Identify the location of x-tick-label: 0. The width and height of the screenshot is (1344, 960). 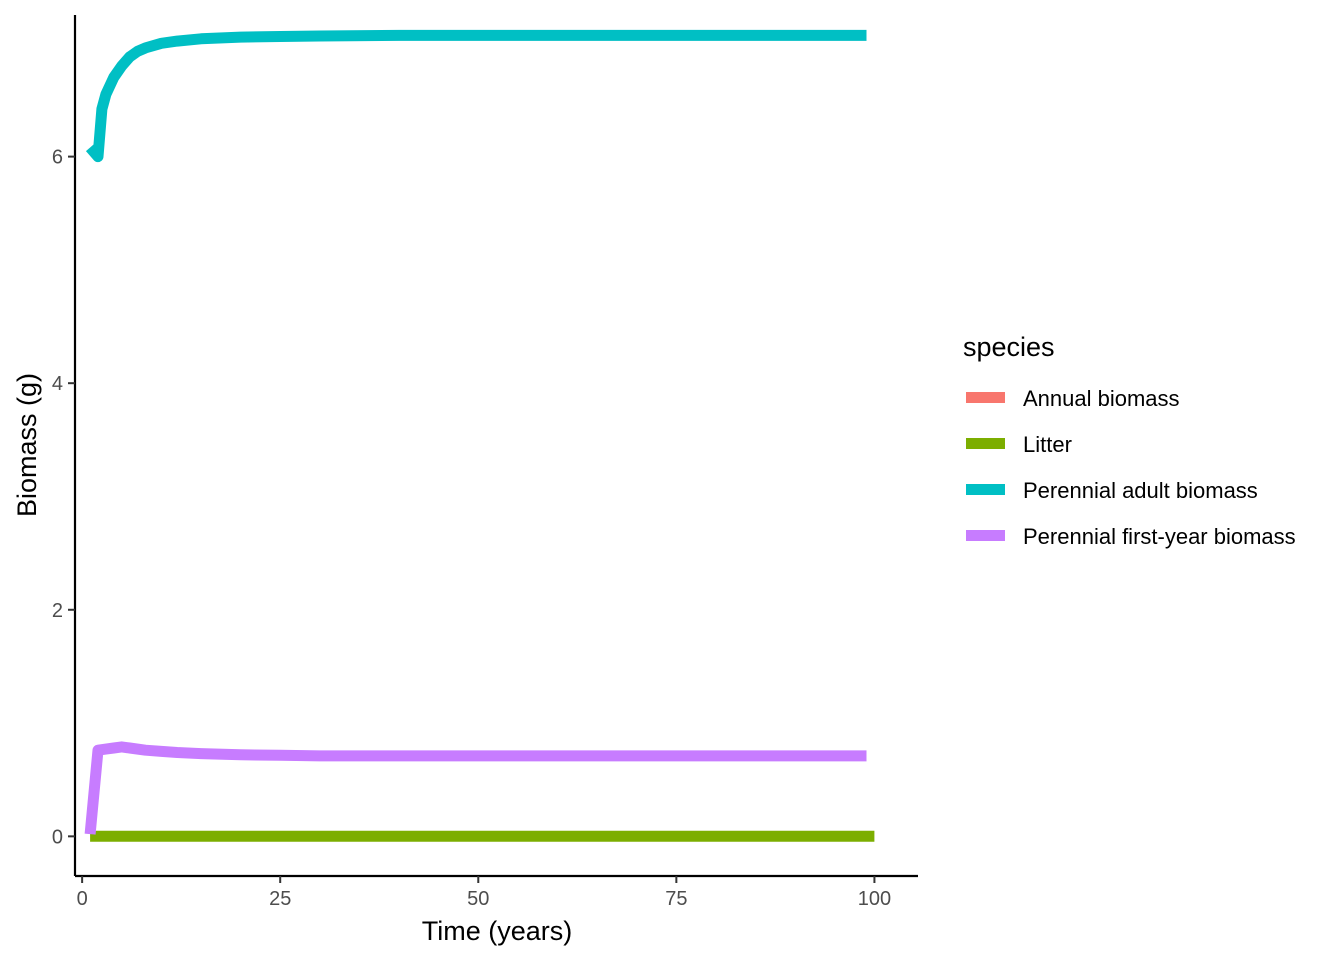
(82, 899).